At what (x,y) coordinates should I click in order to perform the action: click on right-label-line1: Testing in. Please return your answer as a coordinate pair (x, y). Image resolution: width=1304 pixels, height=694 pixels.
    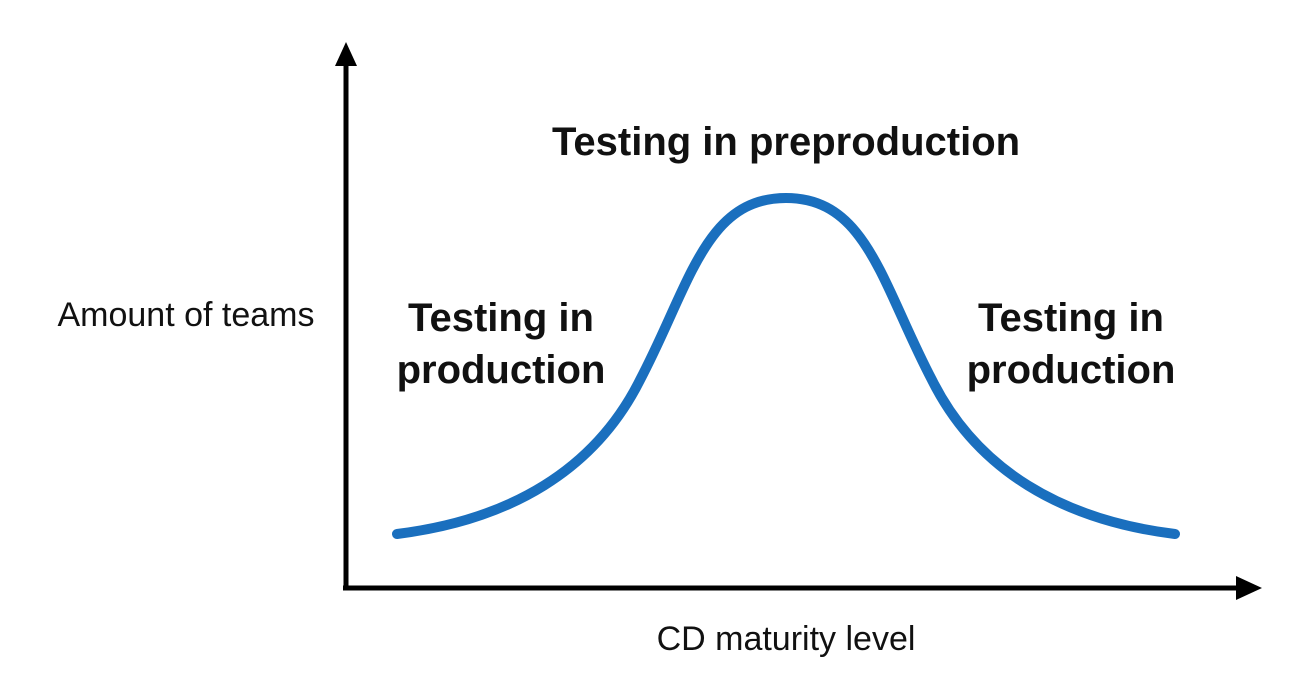
    Looking at the image, I should click on (1071, 318).